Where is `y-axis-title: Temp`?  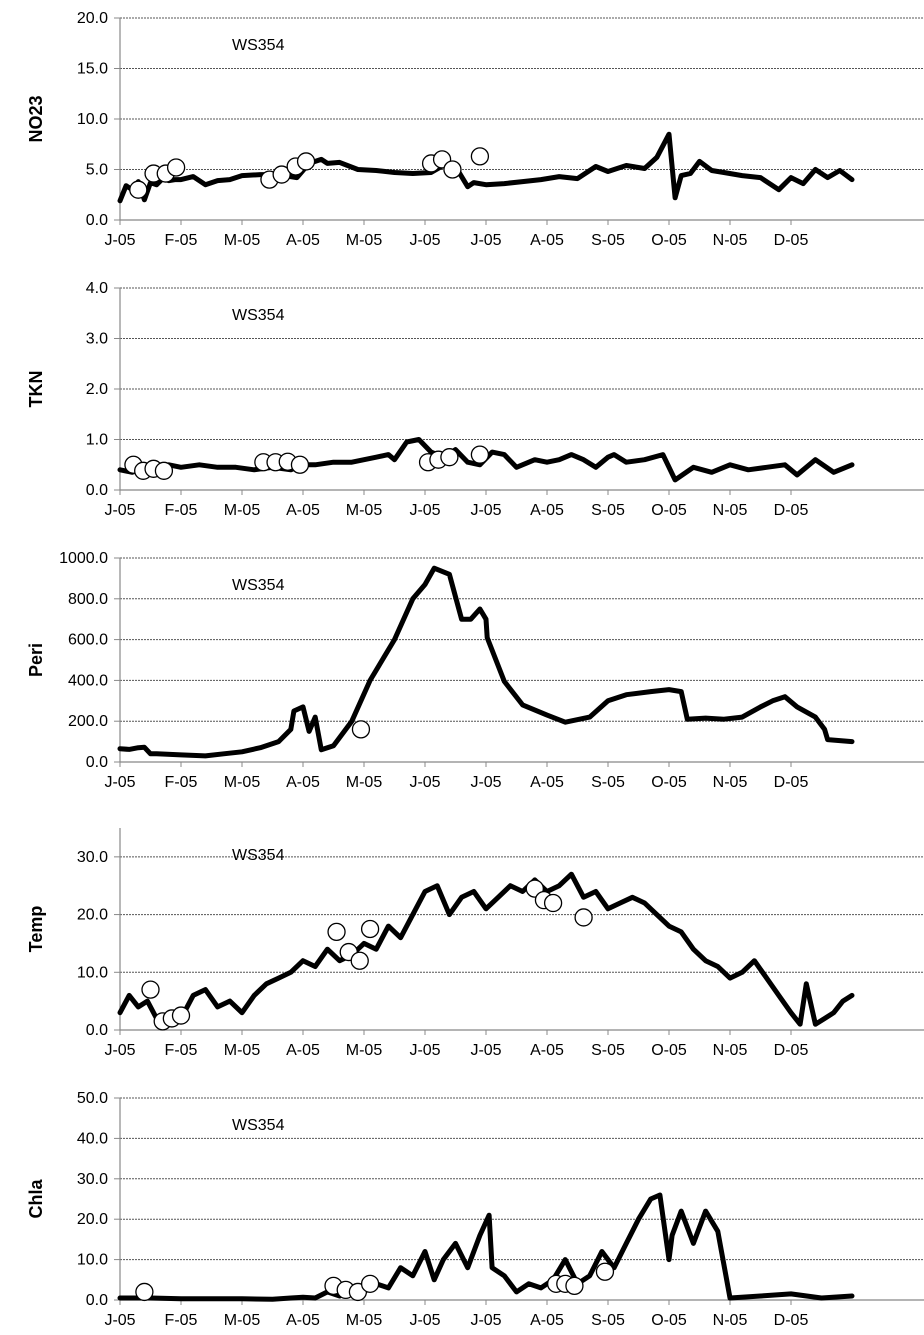 y-axis-title: Temp is located at coordinates (36, 929).